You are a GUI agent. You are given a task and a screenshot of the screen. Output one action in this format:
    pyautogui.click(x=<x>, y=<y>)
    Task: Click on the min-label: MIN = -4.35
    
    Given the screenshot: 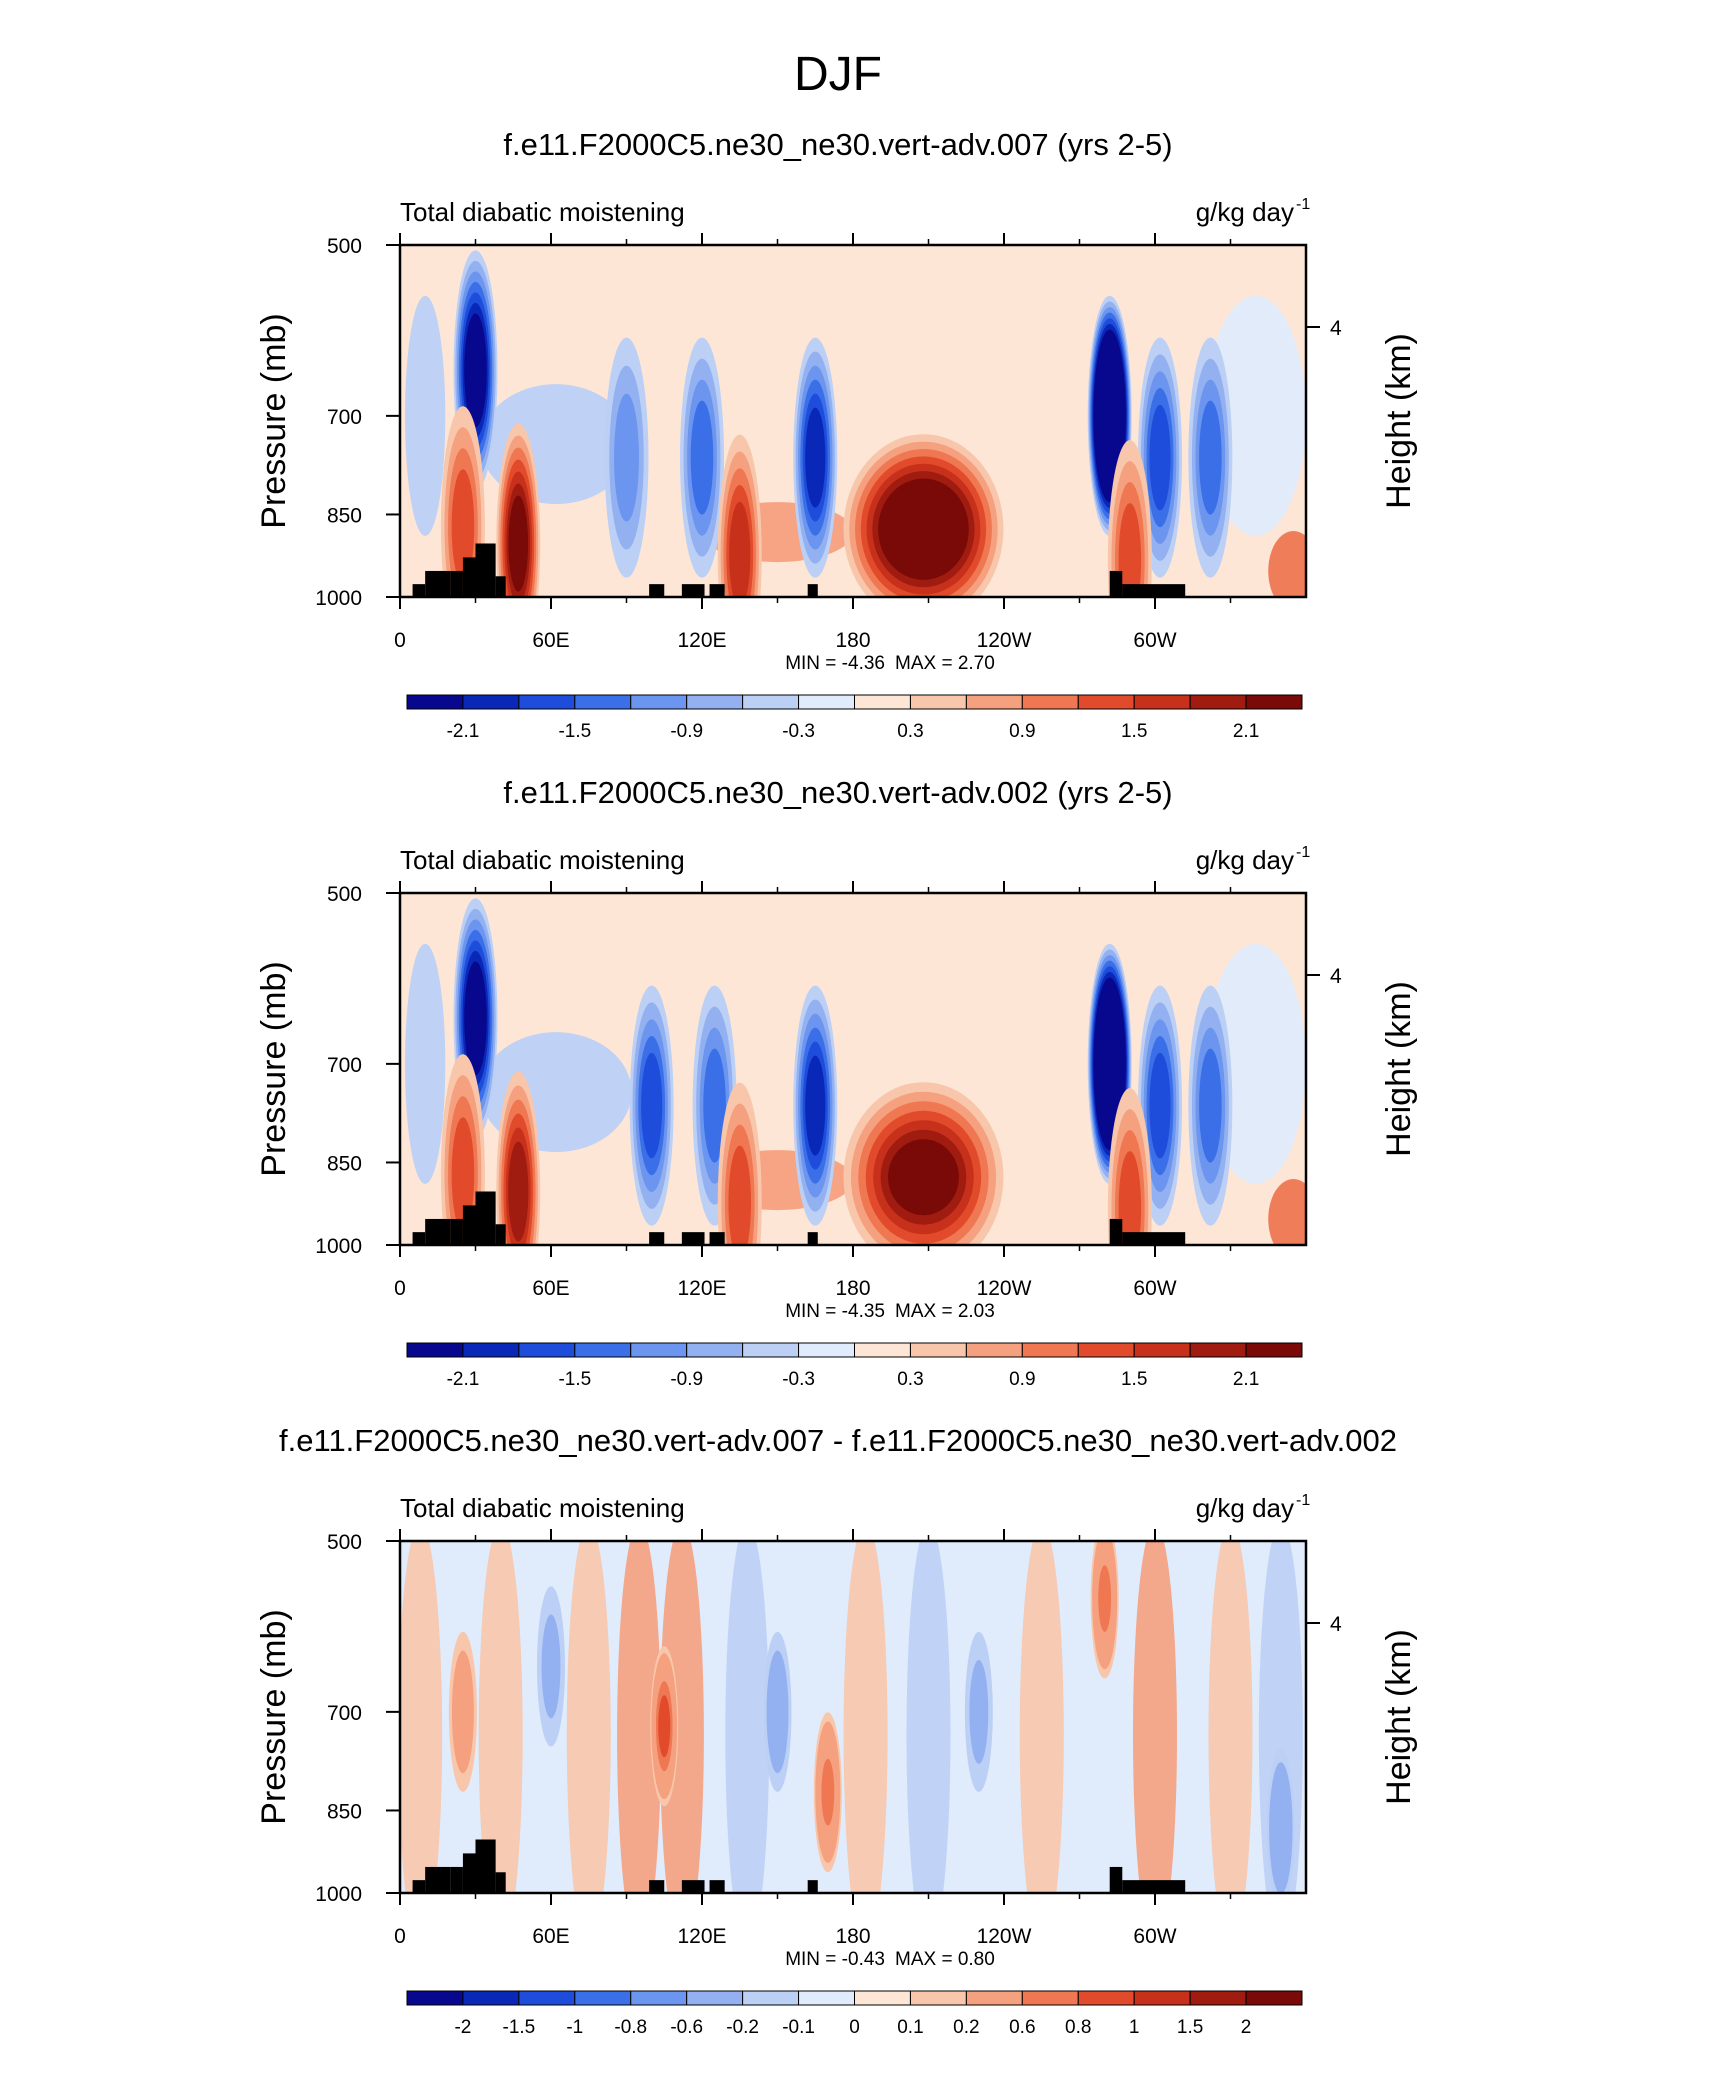 What is the action you would take?
    pyautogui.click(x=835, y=1311)
    